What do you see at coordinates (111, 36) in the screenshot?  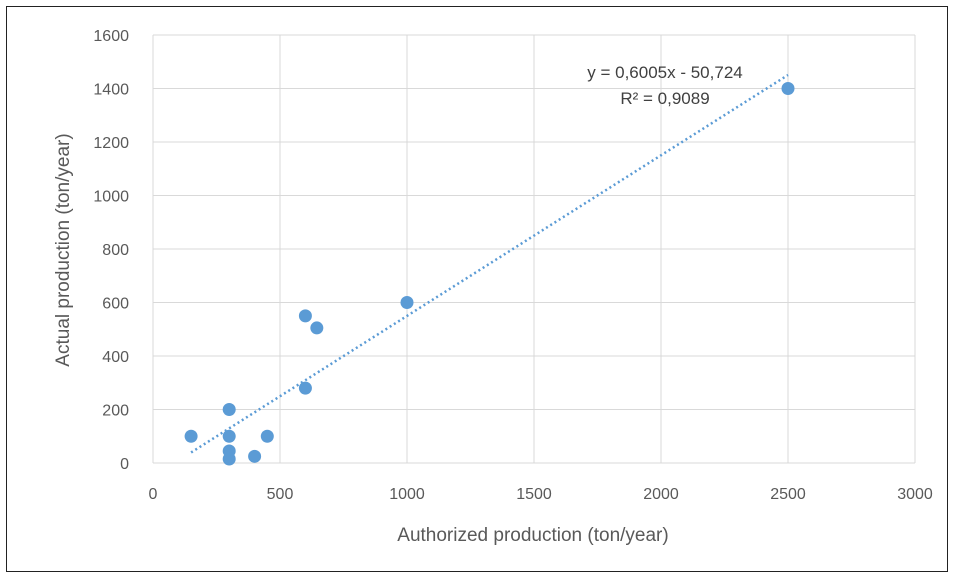 I see `y-tick-label: 1600` at bounding box center [111, 36].